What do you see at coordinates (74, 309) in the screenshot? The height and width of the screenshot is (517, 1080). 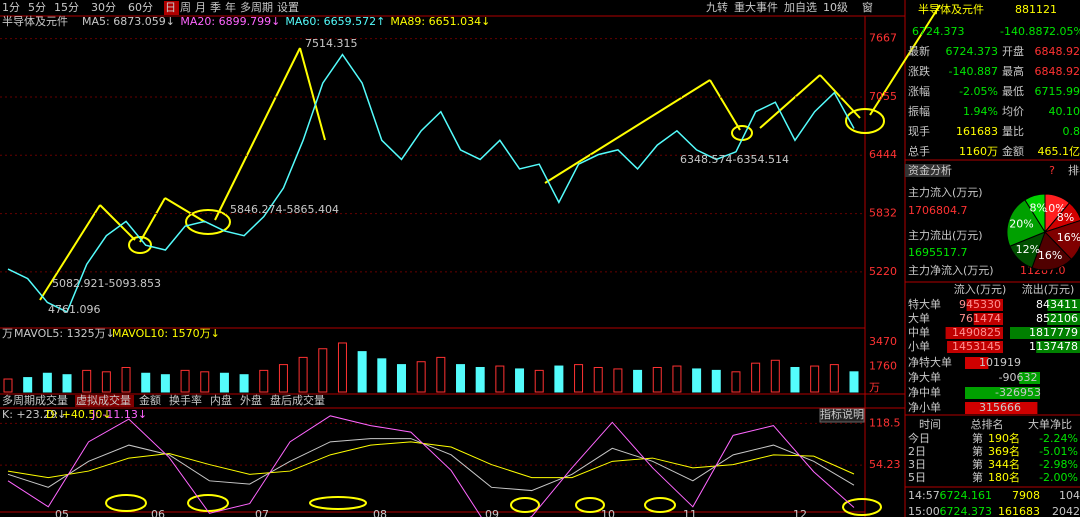 I see `price-annotation: 4761.096` at bounding box center [74, 309].